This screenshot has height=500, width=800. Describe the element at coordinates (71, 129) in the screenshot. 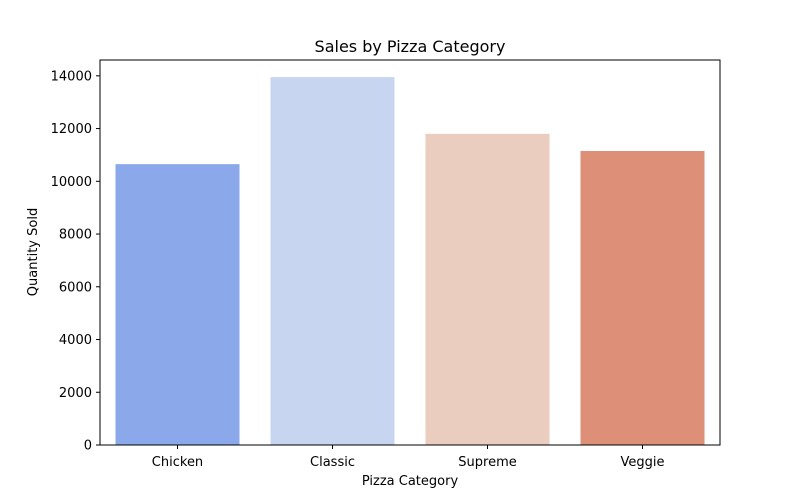

I see `y-tick-label: 12000` at that location.